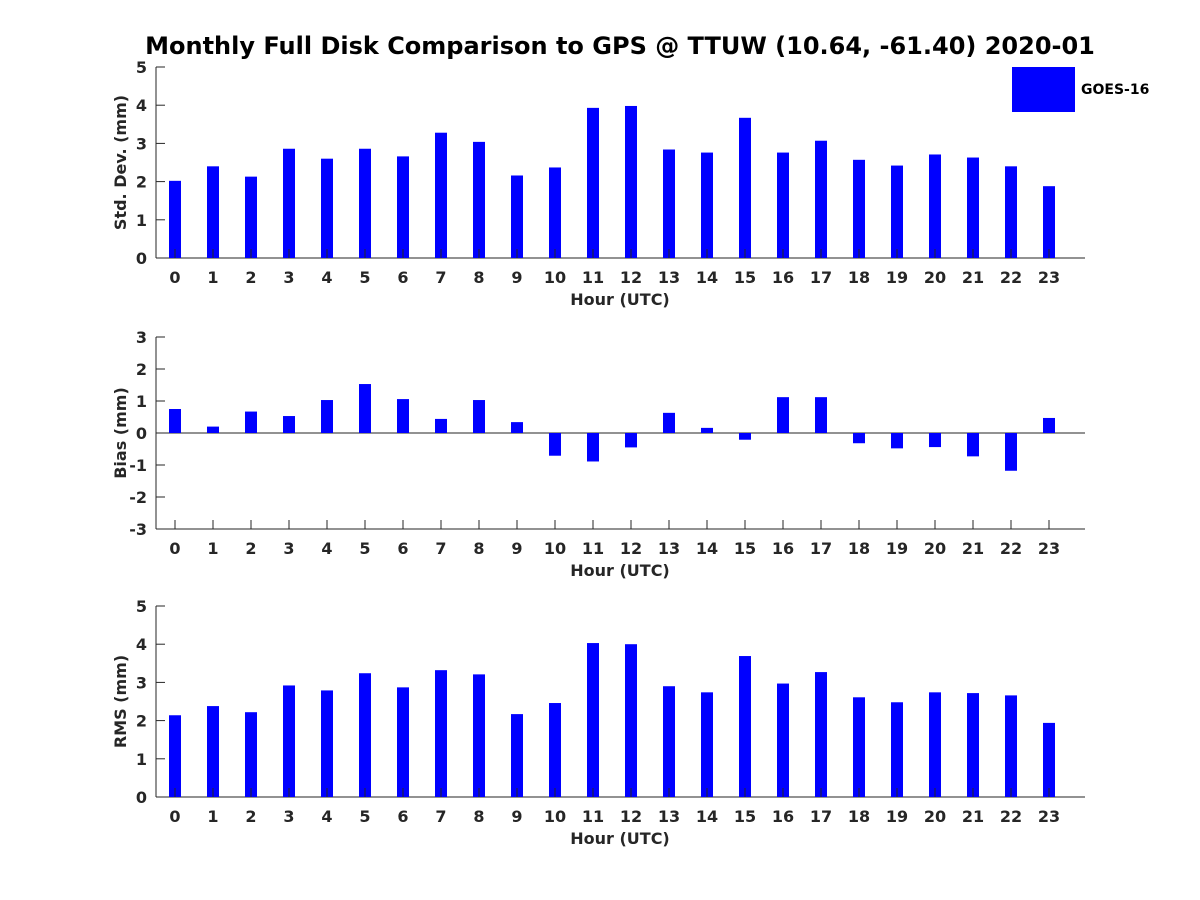 The image size is (1200, 900). What do you see at coordinates (859, 277) in the screenshot?
I see `x-tick-label: 18` at bounding box center [859, 277].